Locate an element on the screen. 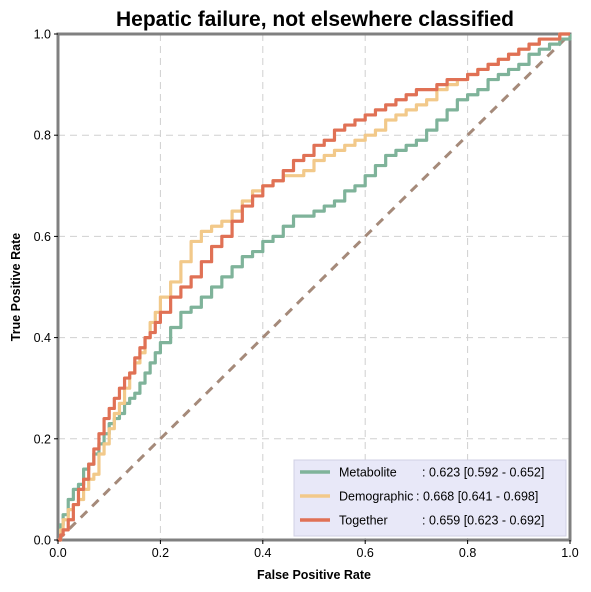 The width and height of the screenshot is (591, 592). legend-series-stat: : 0.623 [0.592 - 0.652] is located at coordinates (483, 473).